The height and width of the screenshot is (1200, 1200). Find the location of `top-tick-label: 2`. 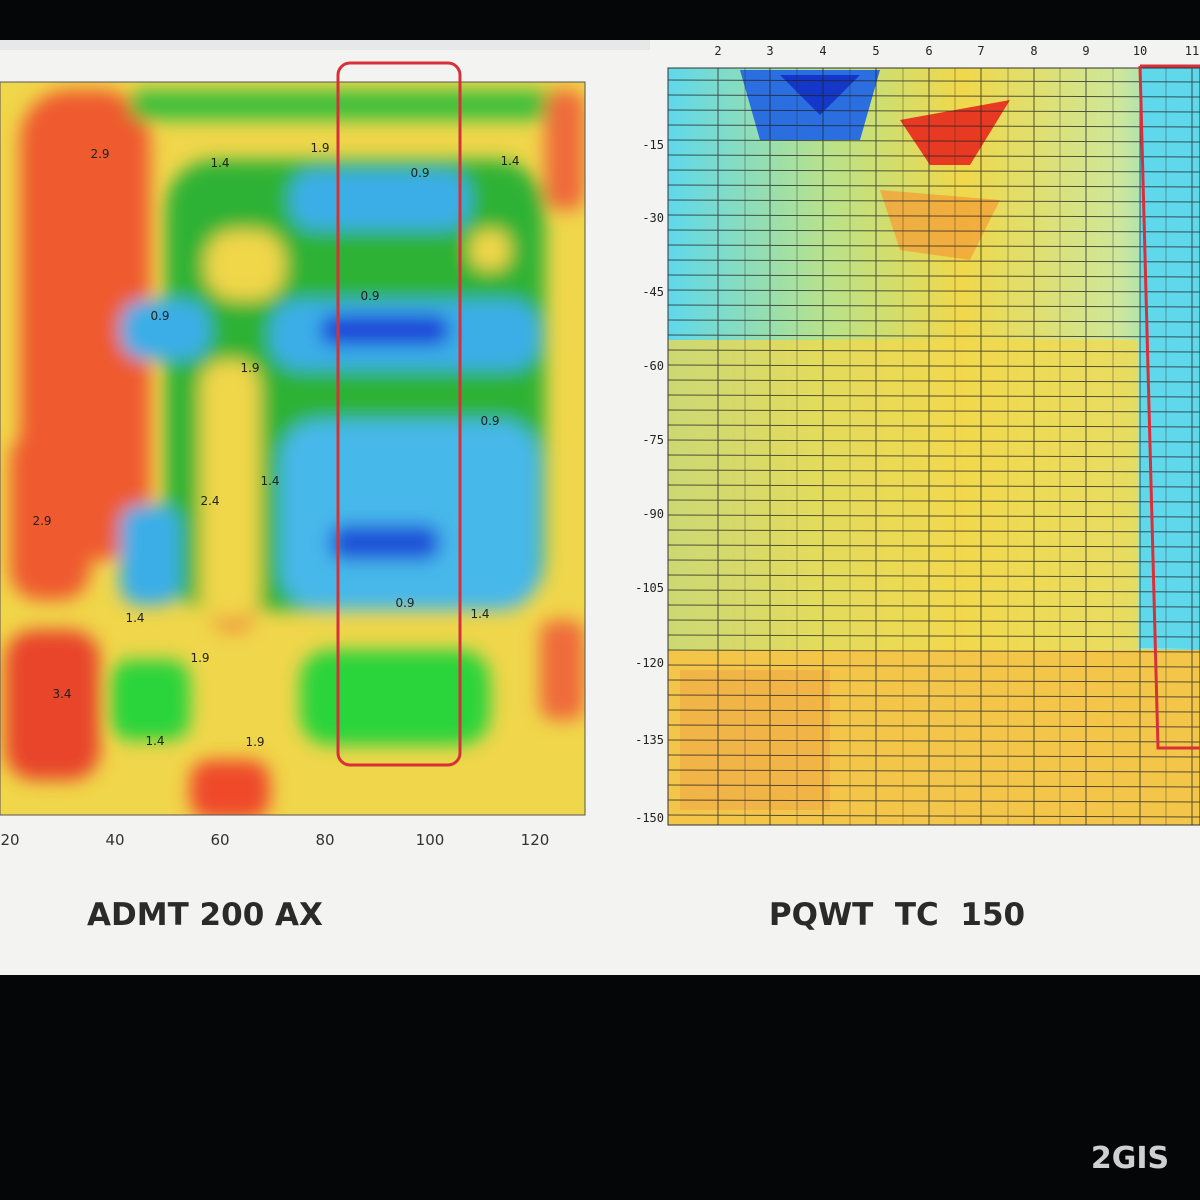

top-tick-label: 2 is located at coordinates (717, 51).